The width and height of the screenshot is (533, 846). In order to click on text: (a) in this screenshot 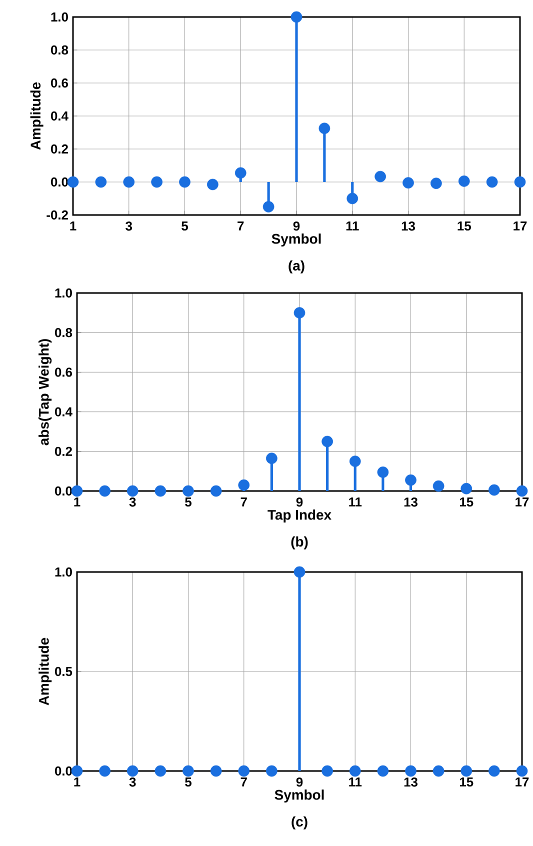, I will do `click(296, 267)`.